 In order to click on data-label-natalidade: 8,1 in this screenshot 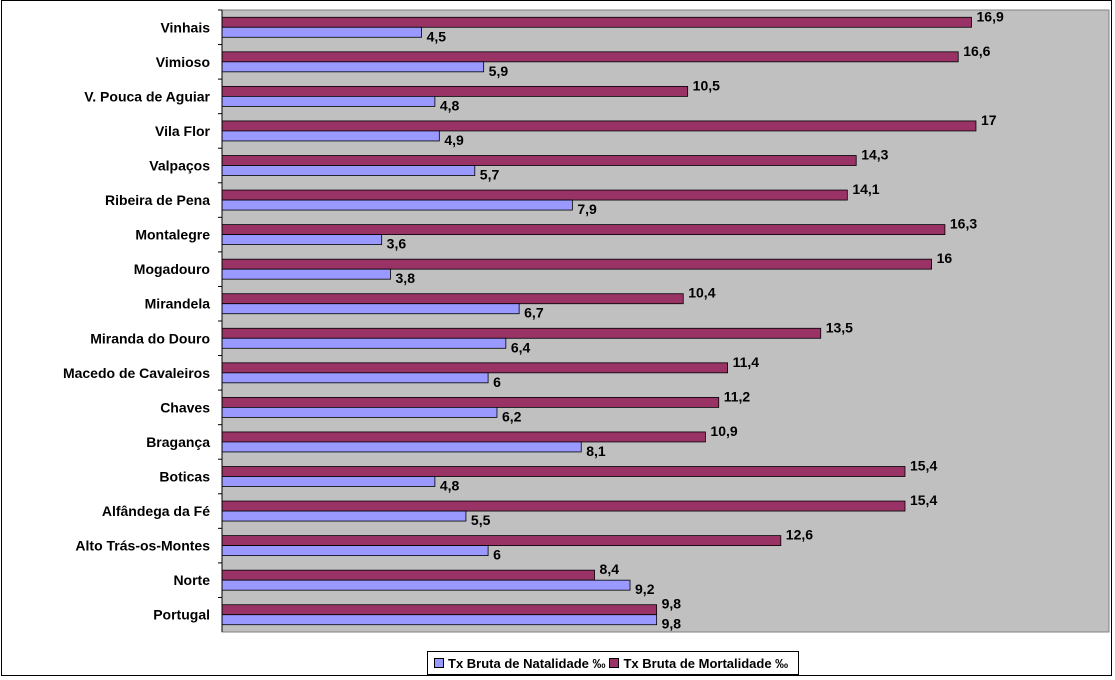, I will do `click(596, 451)`.